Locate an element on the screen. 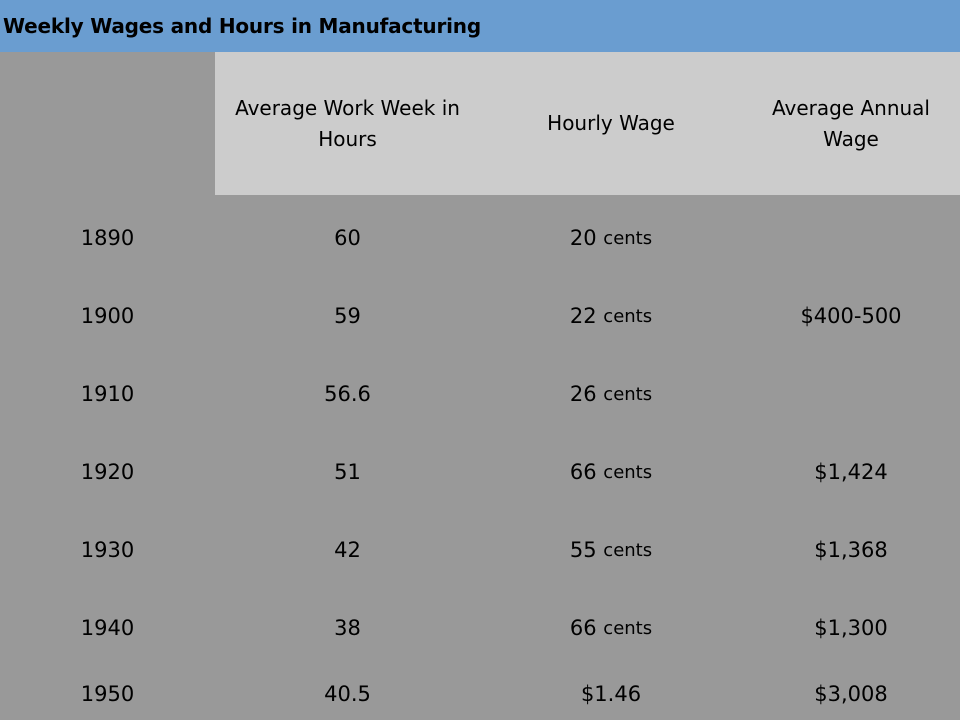  header-hours: Average Work Week in Hours is located at coordinates (347, 123).